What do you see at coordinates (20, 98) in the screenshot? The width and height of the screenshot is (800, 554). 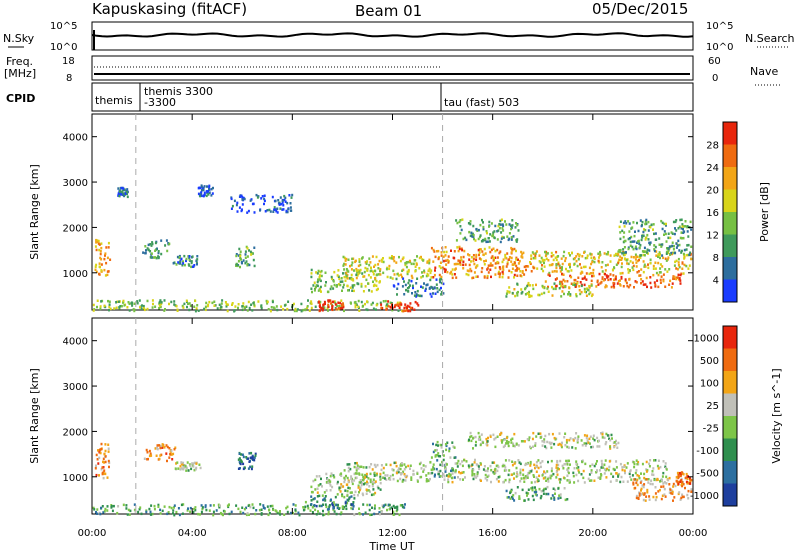 I see `cpid-label: CPID` at bounding box center [20, 98].